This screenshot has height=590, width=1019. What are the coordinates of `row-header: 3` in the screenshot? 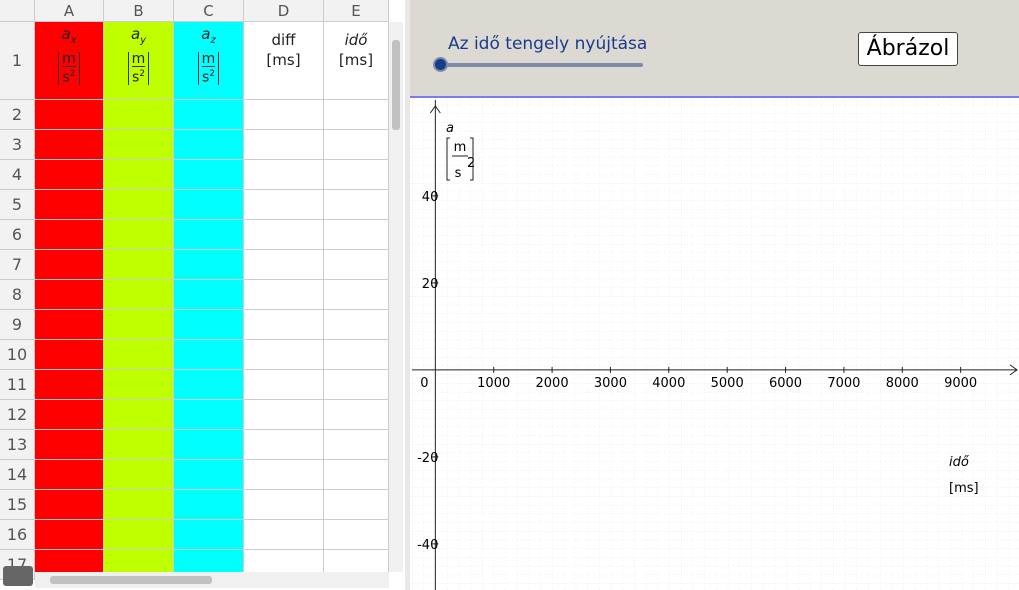 It's located at (17, 145).